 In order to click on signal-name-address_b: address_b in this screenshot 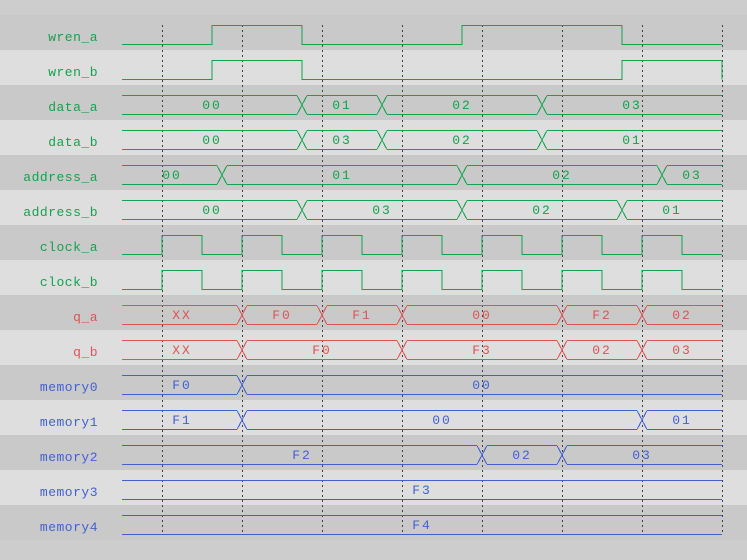, I will do `click(60, 212)`.